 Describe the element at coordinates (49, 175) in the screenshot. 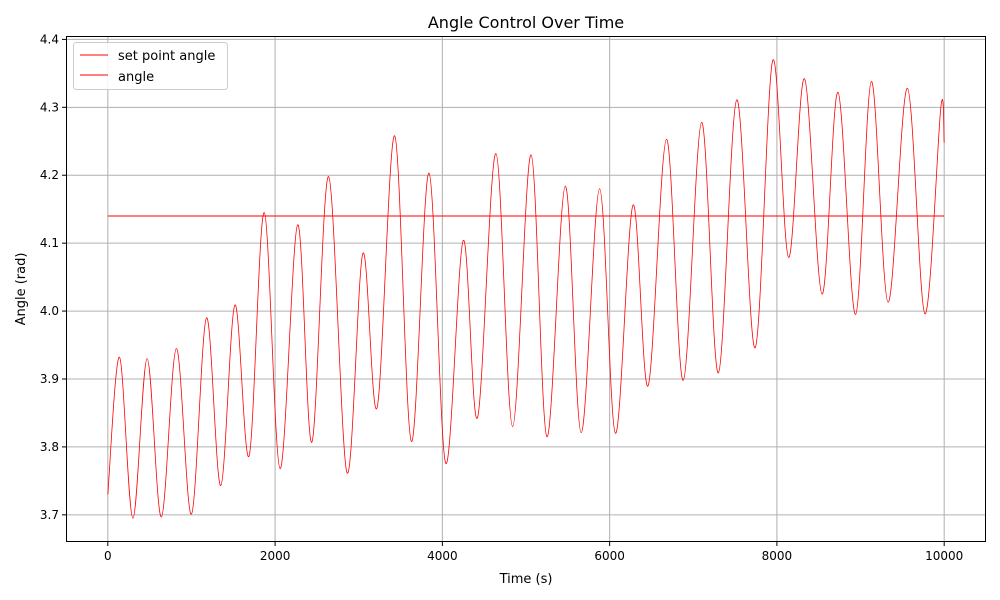

I see `y-tick-label: 4.2` at that location.